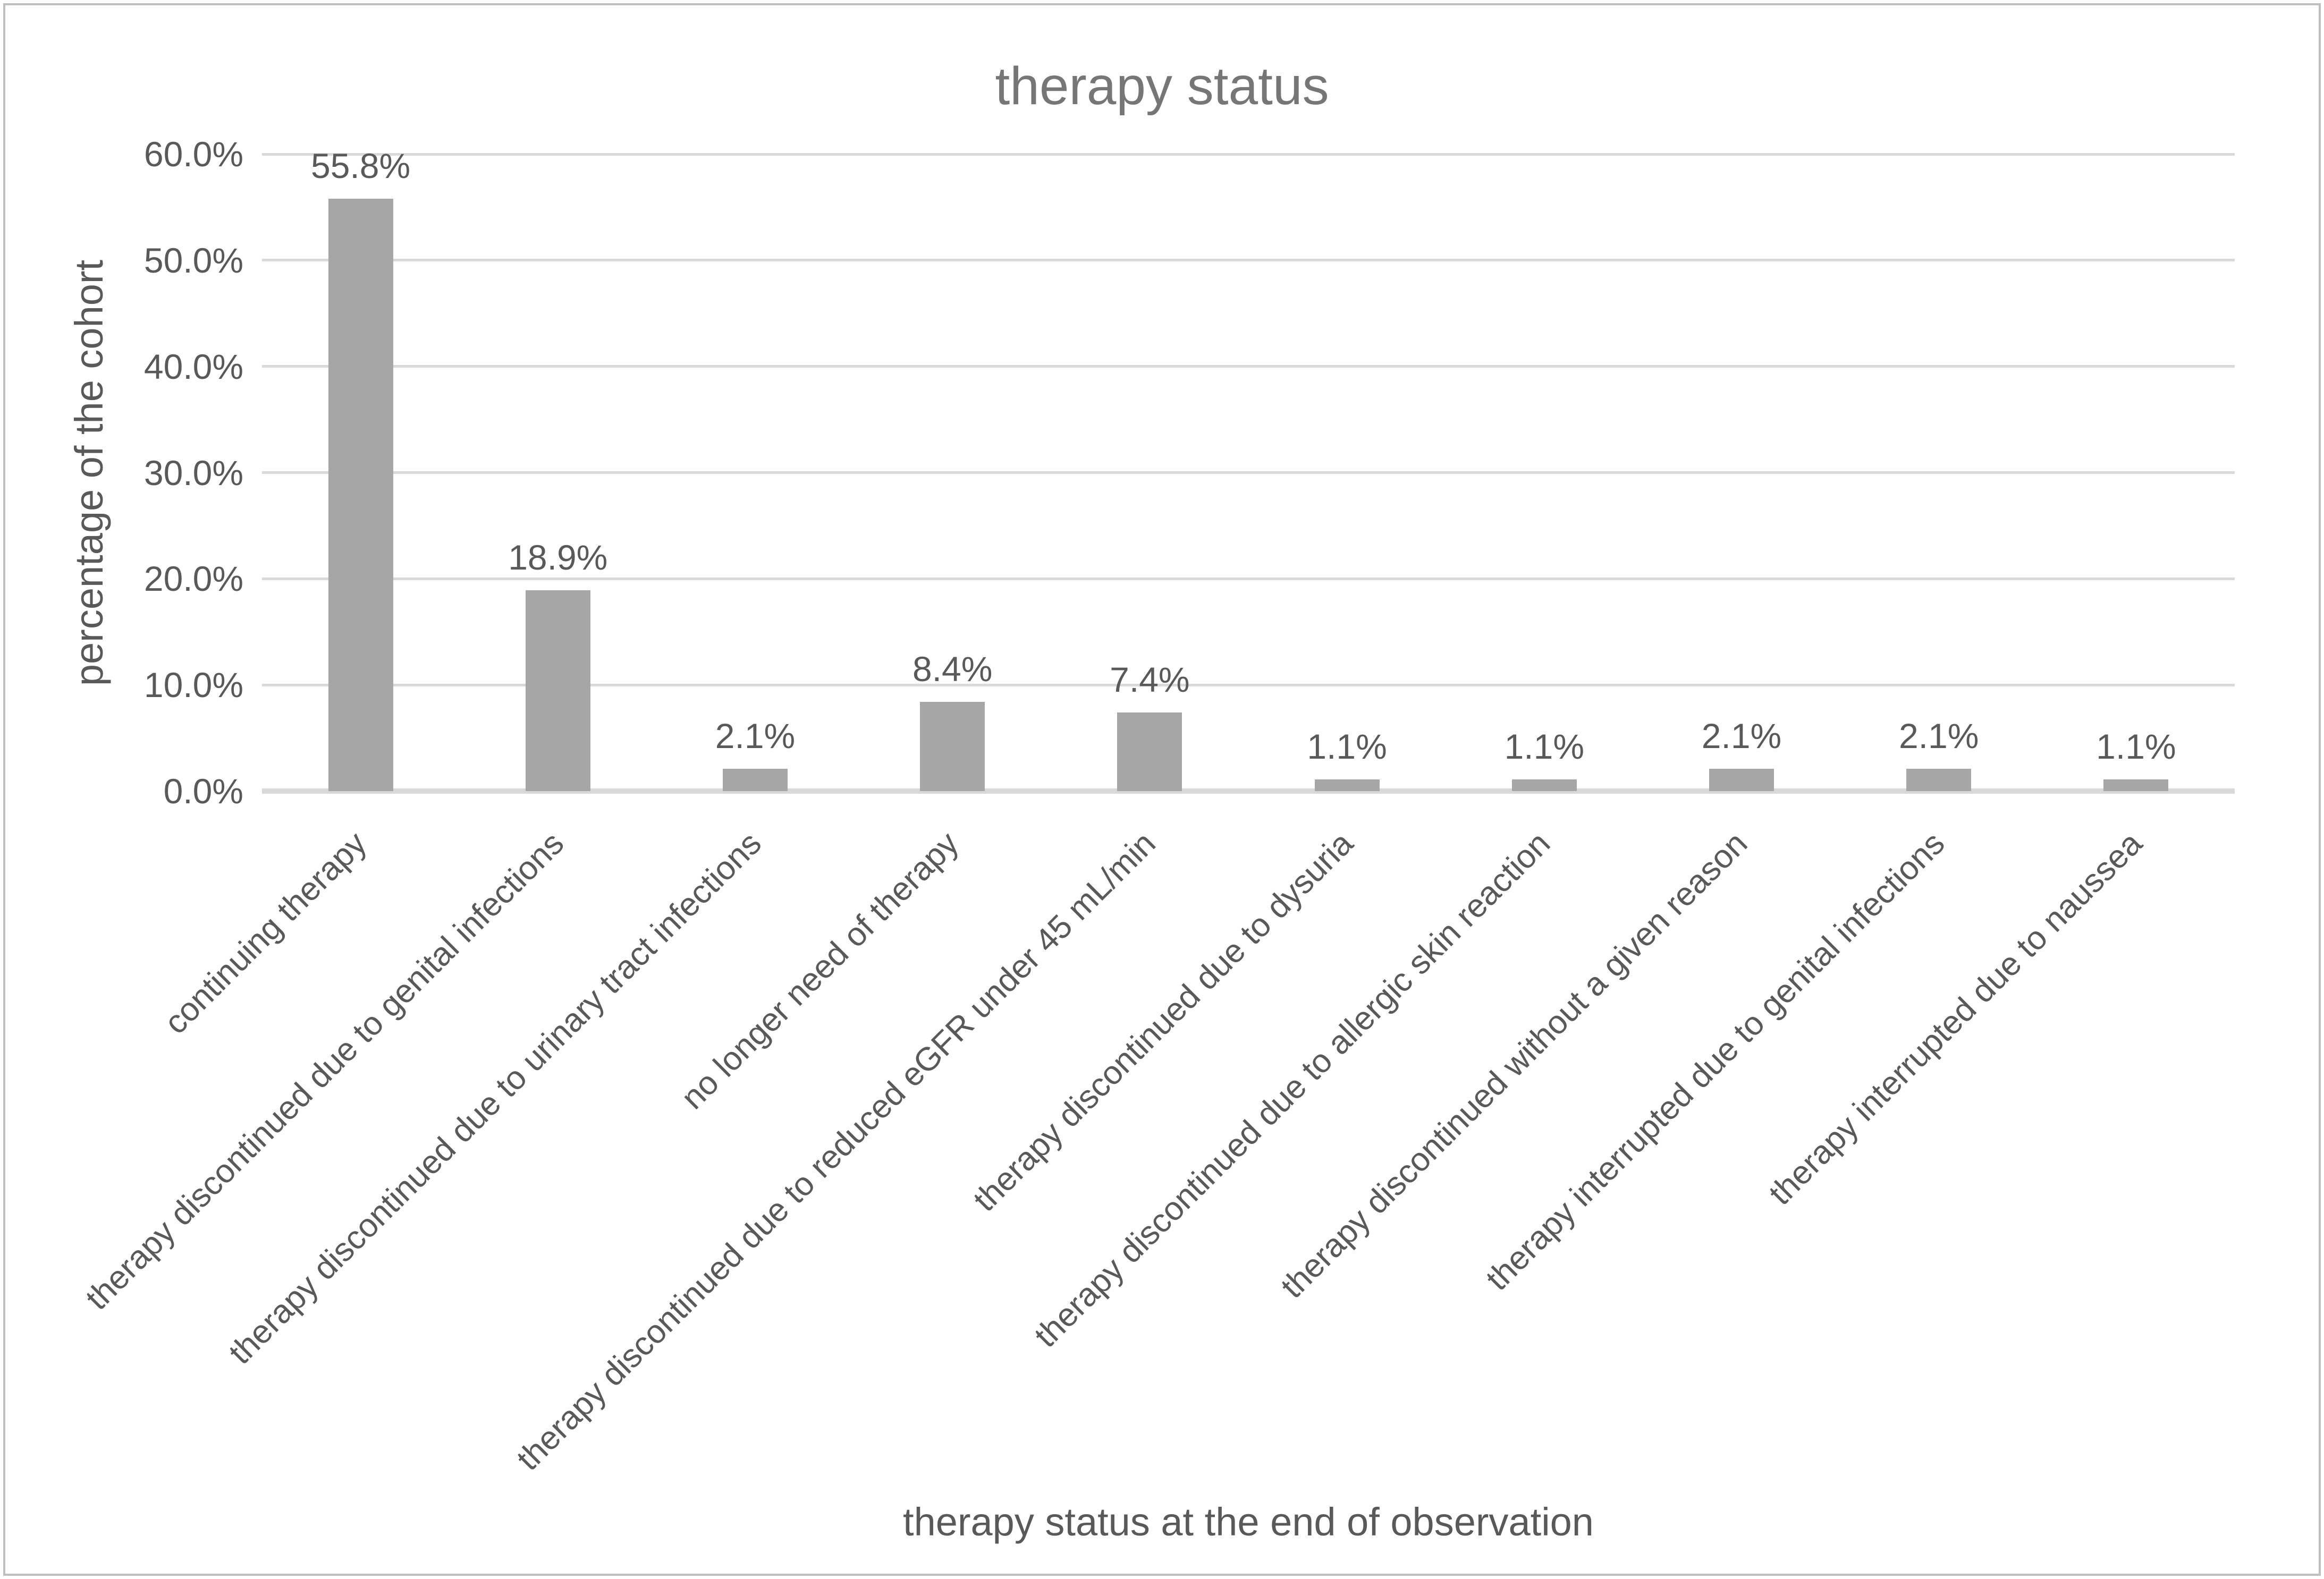 This screenshot has width=2324, height=1579. What do you see at coordinates (1956, 1019) in the screenshot?
I see `x-category-label: therapy interrupted due to naussea` at bounding box center [1956, 1019].